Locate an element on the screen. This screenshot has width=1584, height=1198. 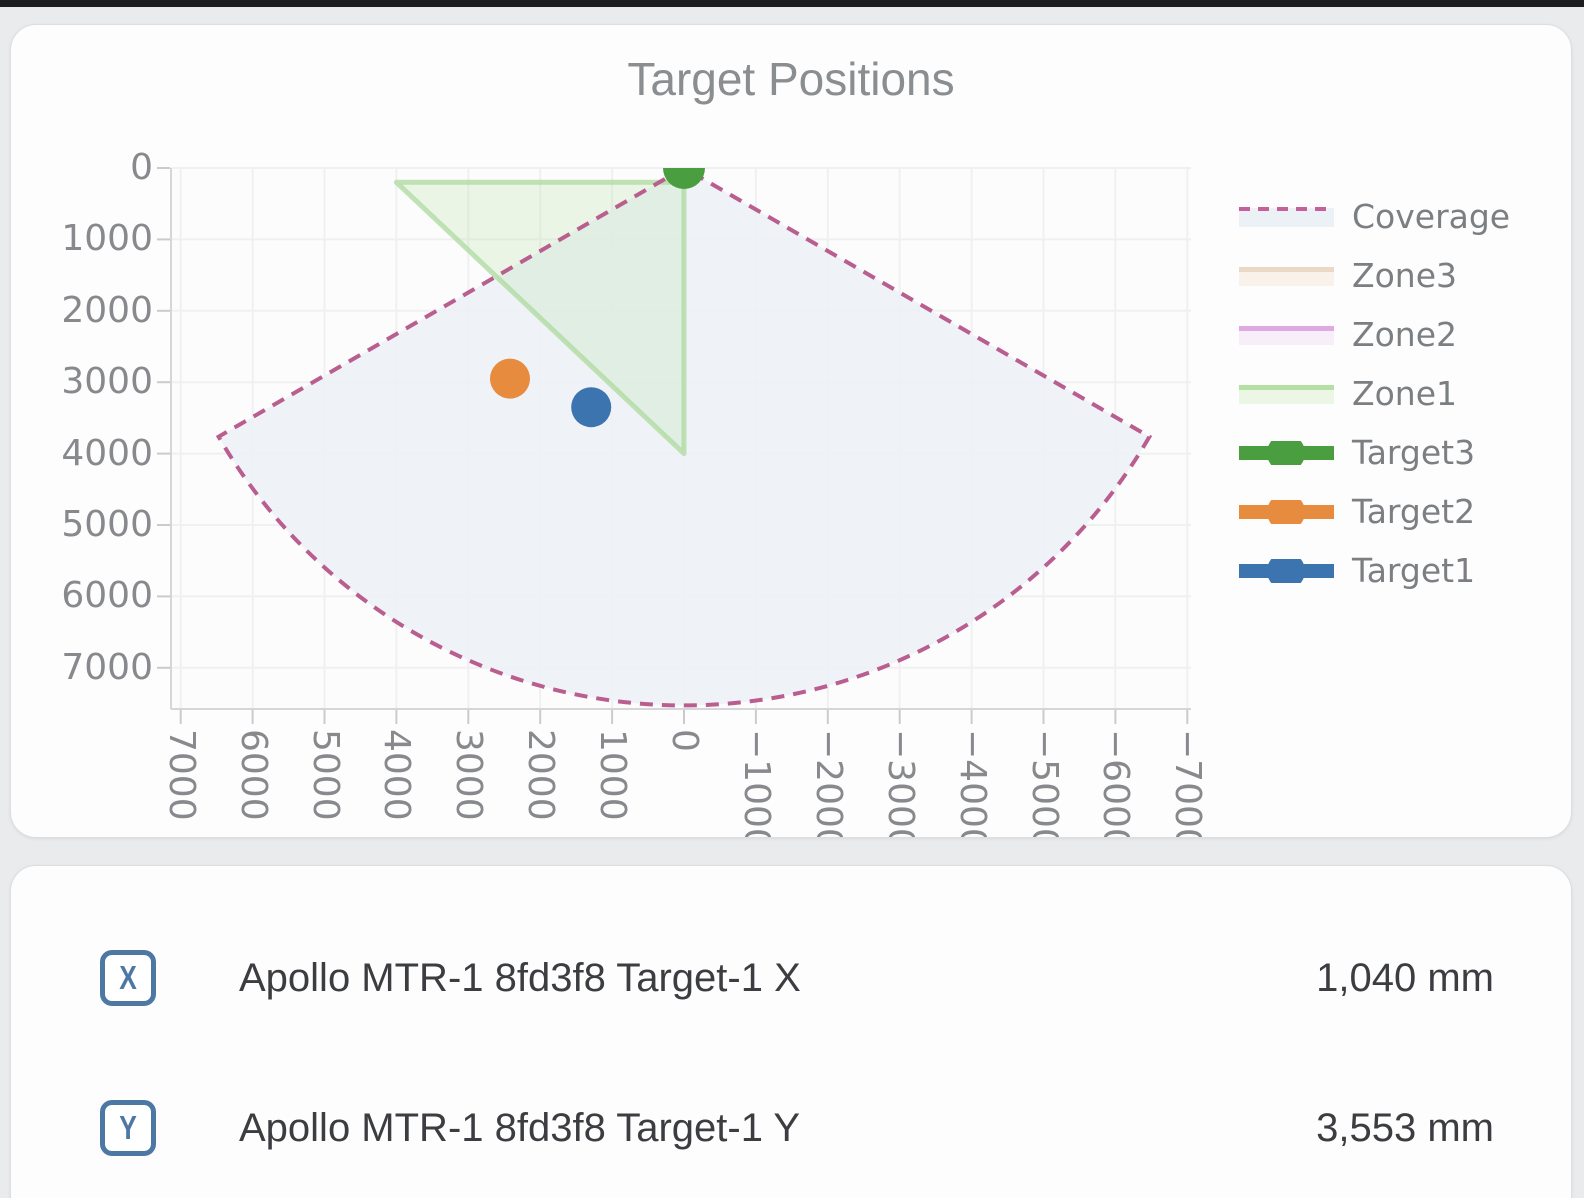
x-tick-label: 7000 is located at coordinates (181, 775).